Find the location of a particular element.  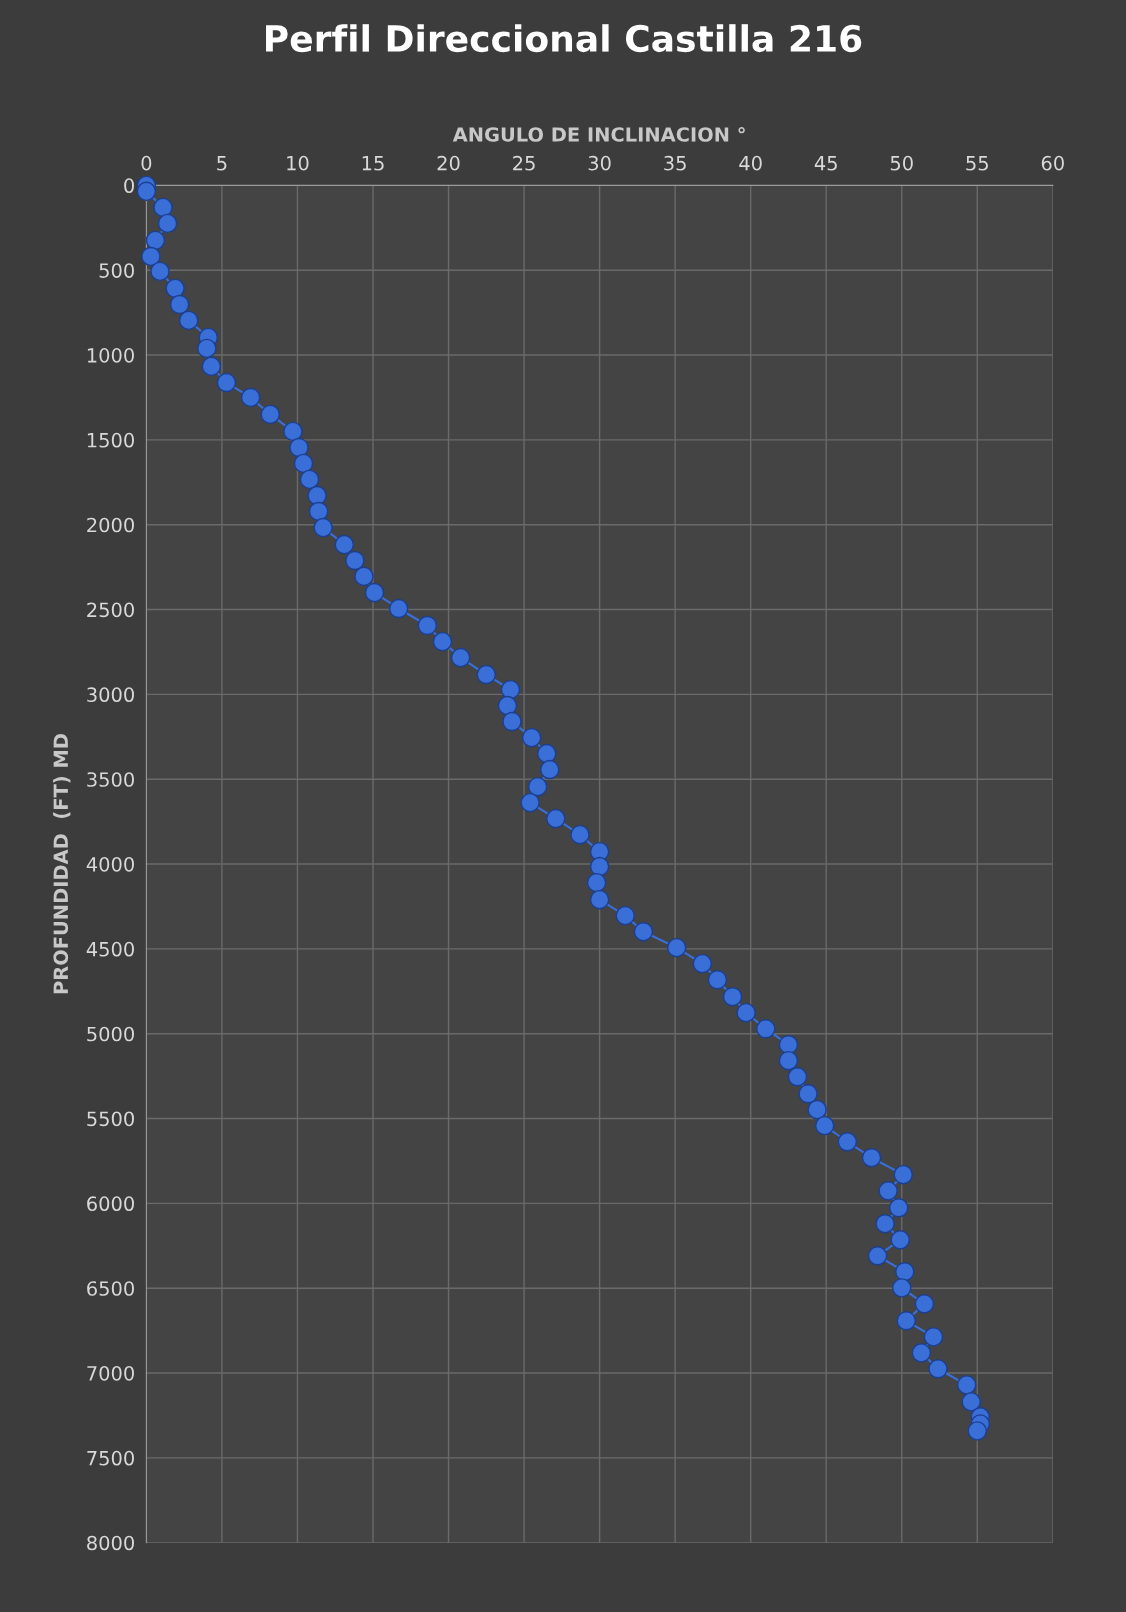

x-tick-label: 10 is located at coordinates (298, 163).